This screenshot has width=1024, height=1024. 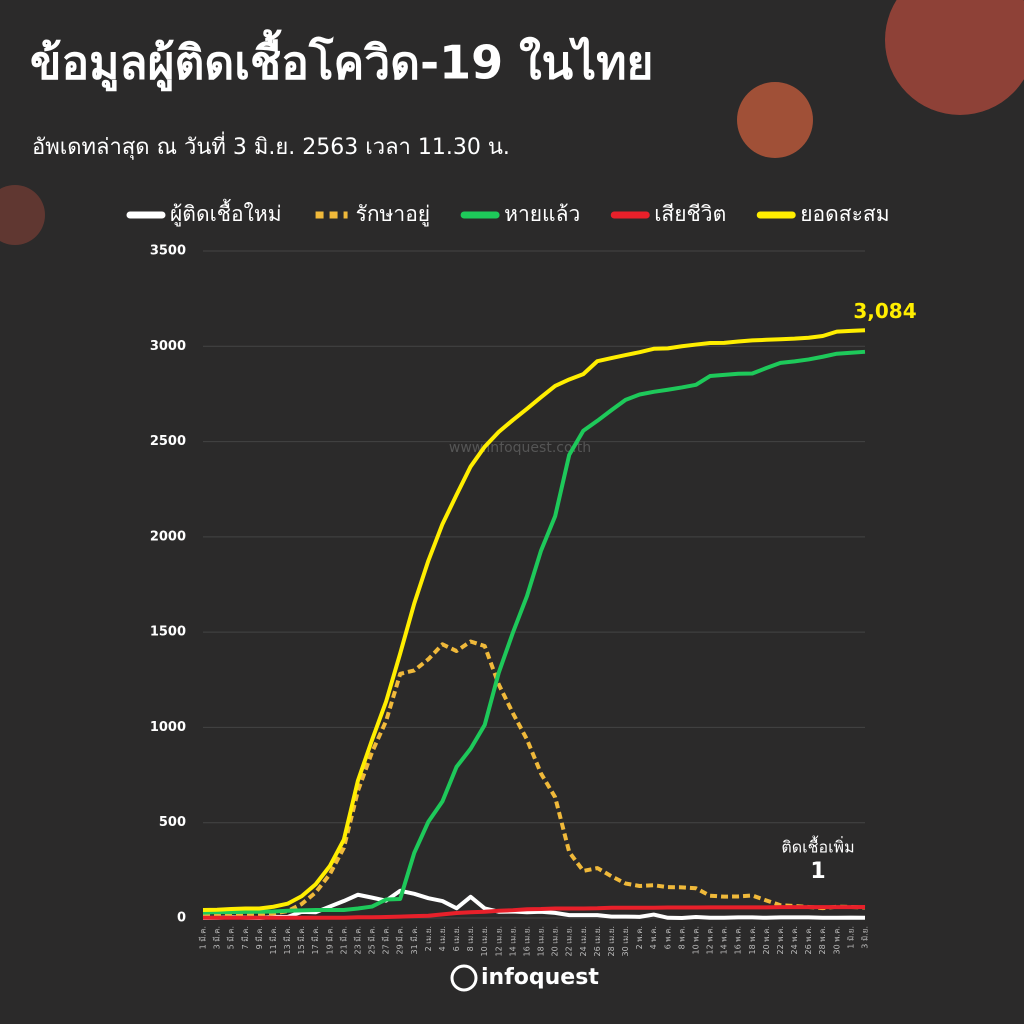 What do you see at coordinates (498, 941) in the screenshot?
I see `x-tick-label: 12 เม.ย.` at bounding box center [498, 941].